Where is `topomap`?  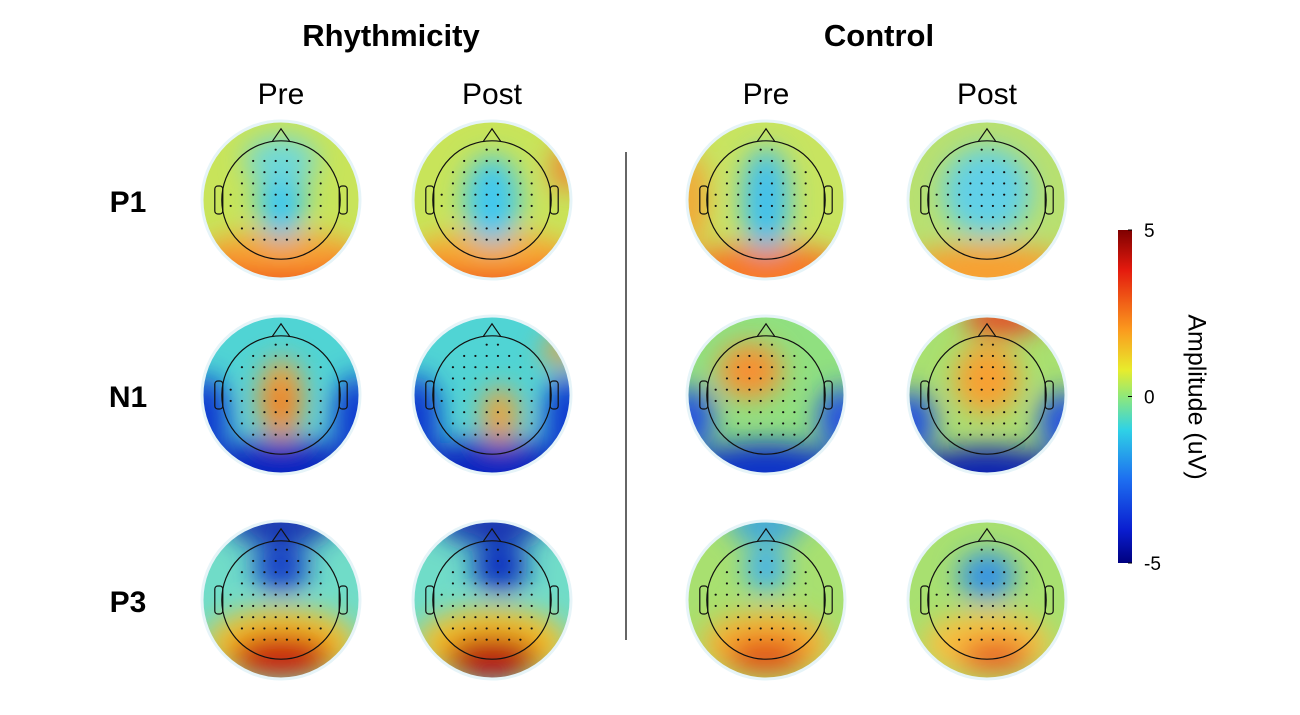
topomap is located at coordinates (281, 600).